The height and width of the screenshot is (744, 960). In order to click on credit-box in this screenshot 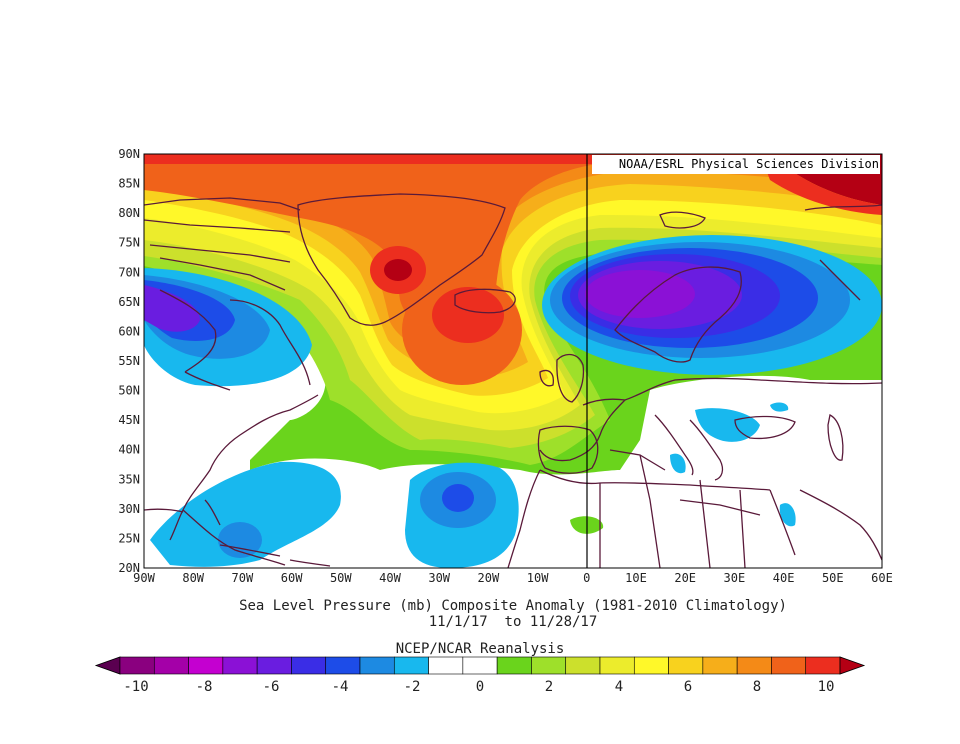, I will do `click(736, 164)`.